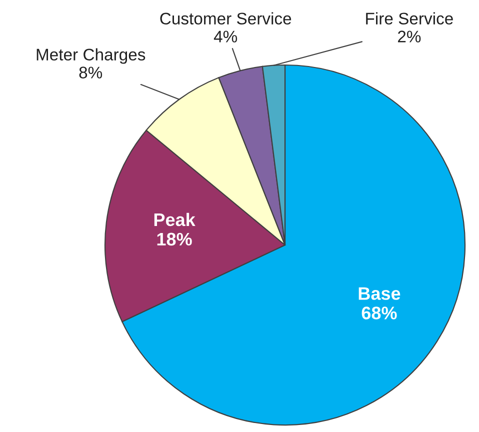 This screenshot has width=479, height=432. What do you see at coordinates (379, 293) in the screenshot?
I see `slice-label: Base` at bounding box center [379, 293].